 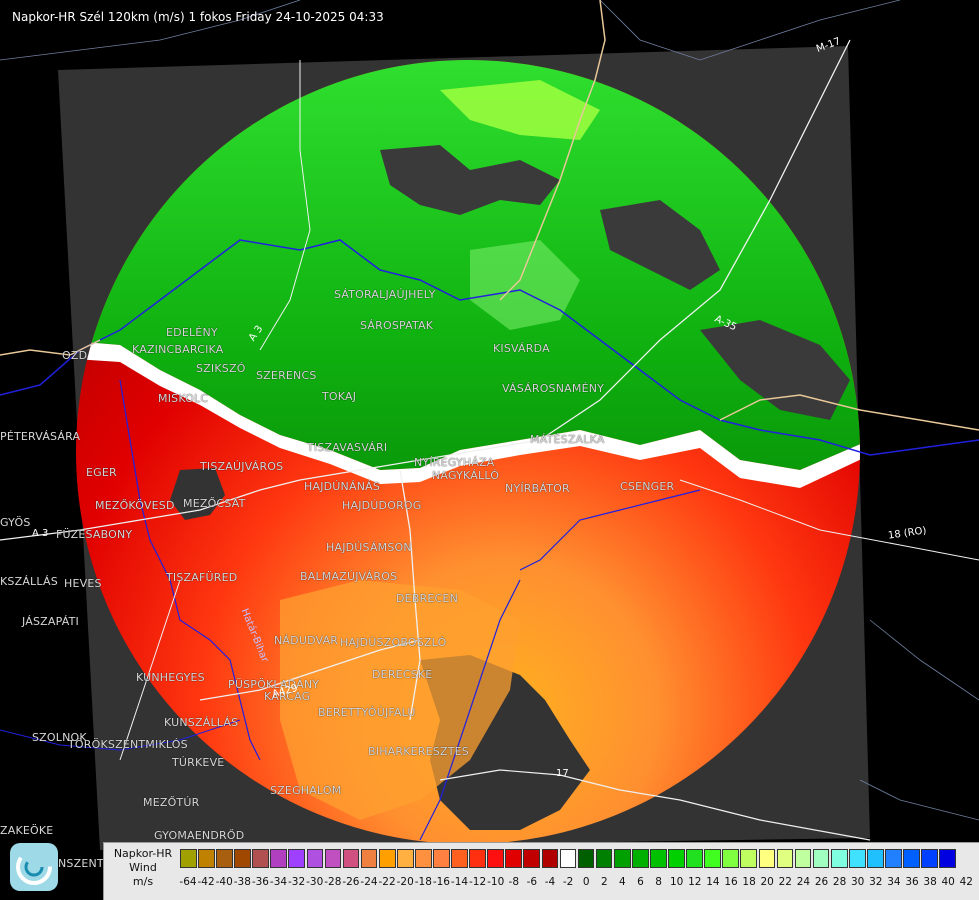 What do you see at coordinates (876, 882) in the screenshot?
I see `legend-tick-label: 32` at bounding box center [876, 882].